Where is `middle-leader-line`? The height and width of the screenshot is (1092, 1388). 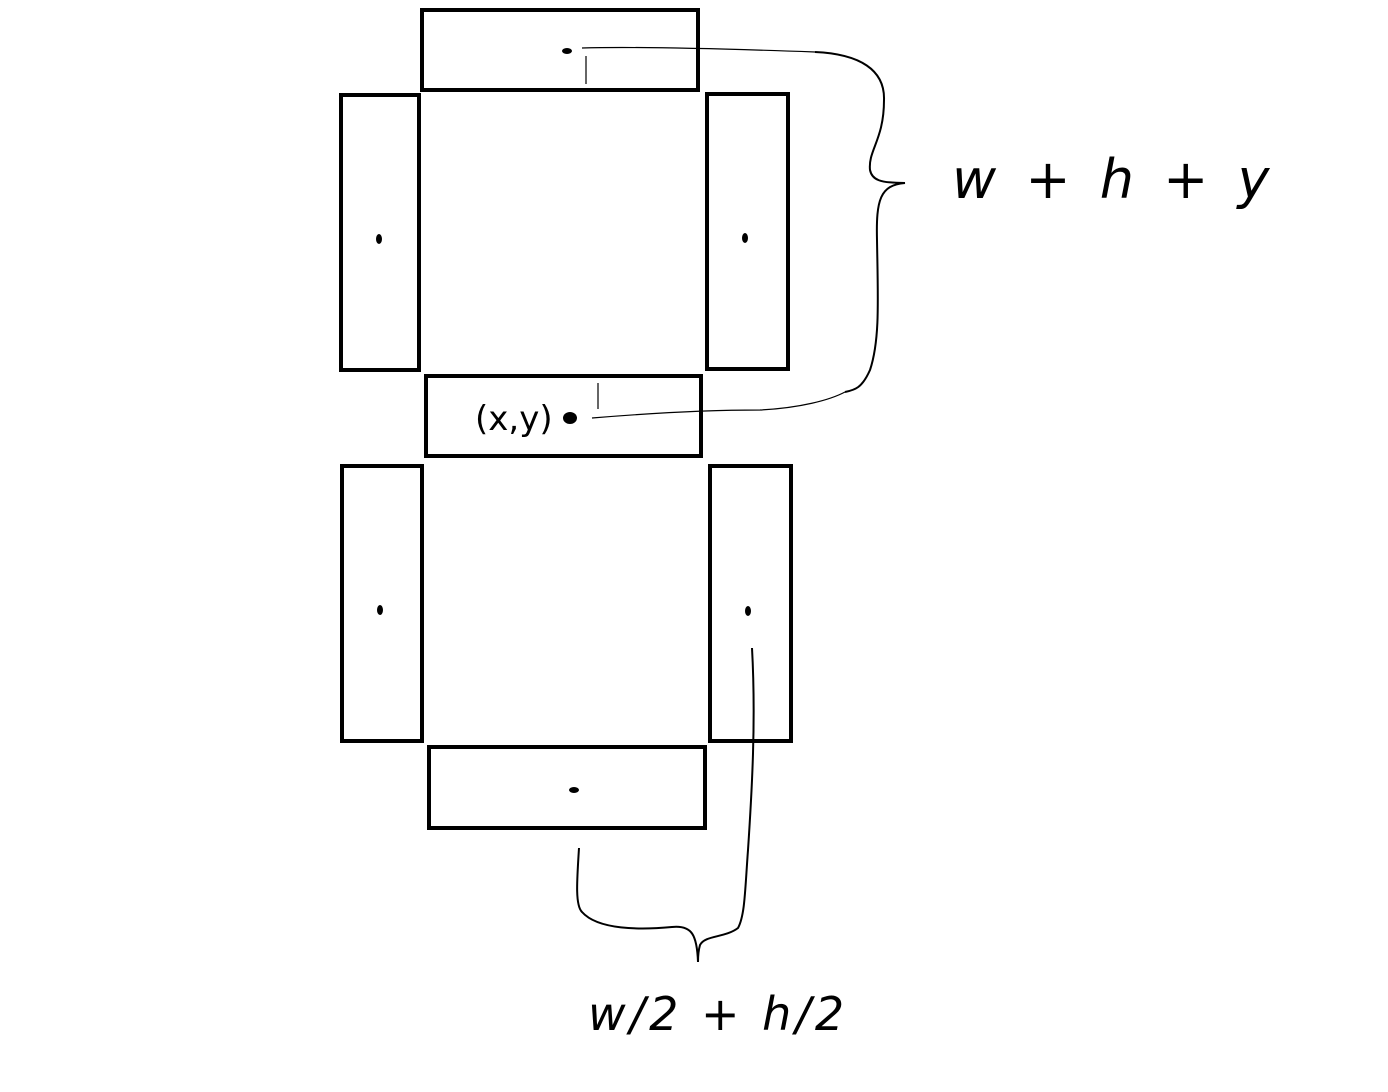 middle-leader-line is located at coordinates (718, 405).